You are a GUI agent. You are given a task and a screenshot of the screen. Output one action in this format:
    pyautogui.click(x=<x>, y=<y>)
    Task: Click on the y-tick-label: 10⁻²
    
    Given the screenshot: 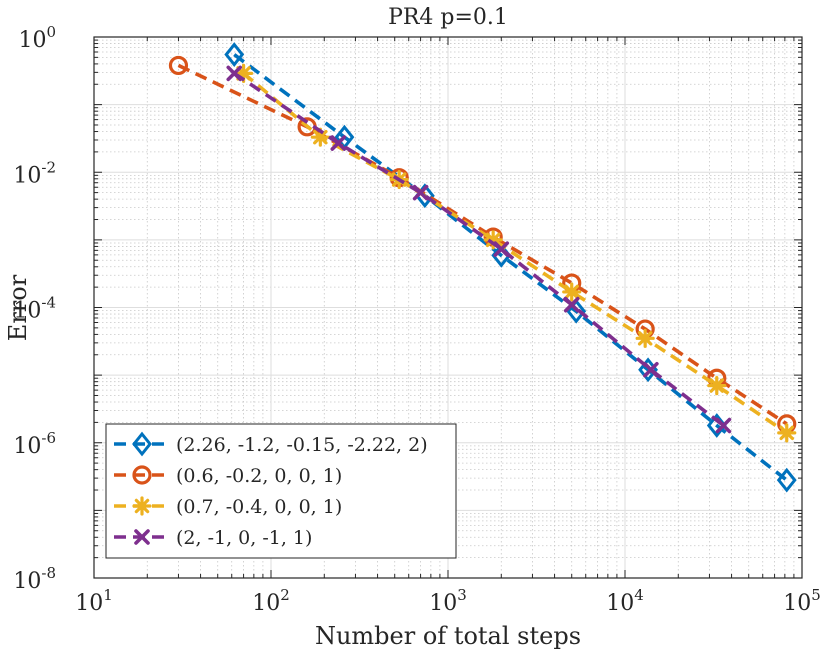 What is the action you would take?
    pyautogui.click(x=34, y=173)
    